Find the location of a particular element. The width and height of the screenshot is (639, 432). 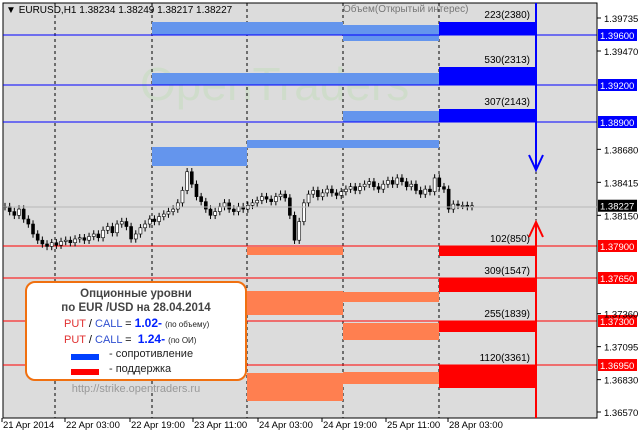

resistance-volume-label: 223(2380) is located at coordinates (507, 15).